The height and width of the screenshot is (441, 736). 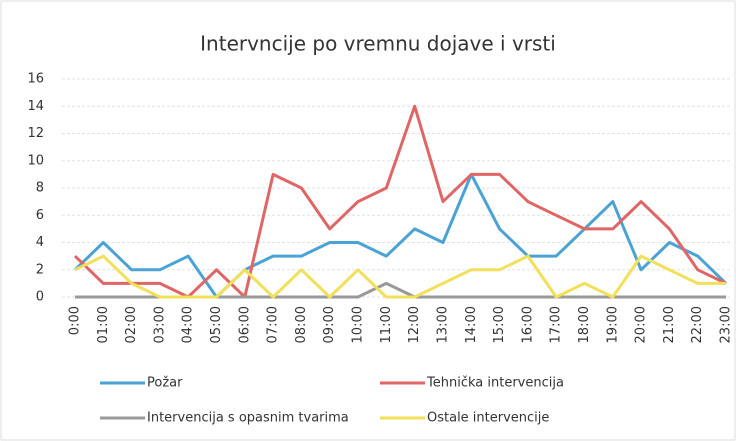 What do you see at coordinates (414, 324) in the screenshot?
I see `x-tick-label: 12:00` at bounding box center [414, 324].